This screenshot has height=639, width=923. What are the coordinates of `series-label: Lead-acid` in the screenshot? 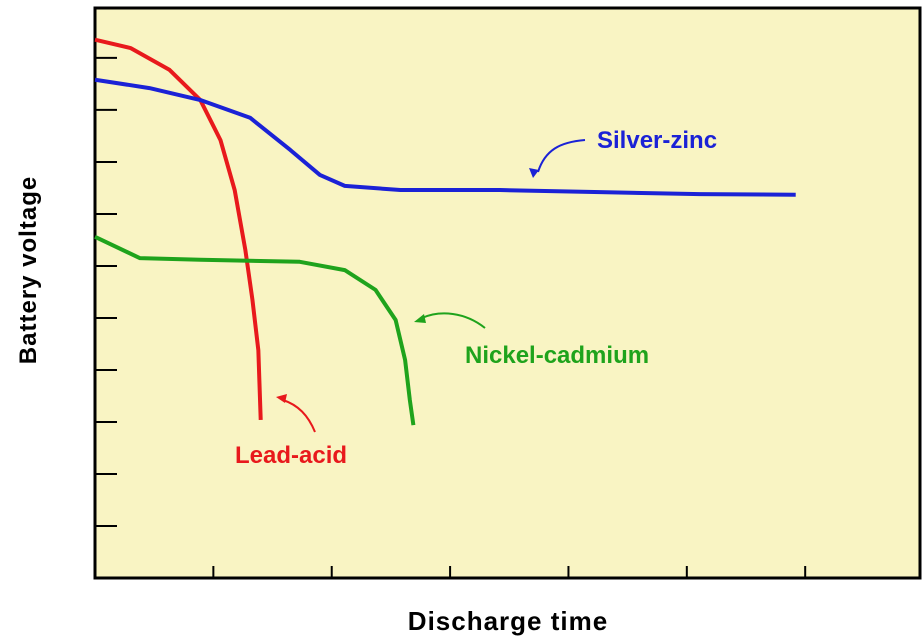 It's located at (291, 455).